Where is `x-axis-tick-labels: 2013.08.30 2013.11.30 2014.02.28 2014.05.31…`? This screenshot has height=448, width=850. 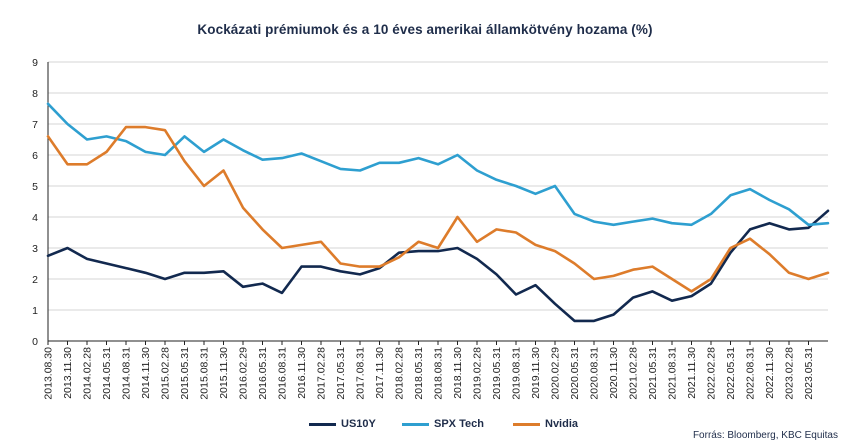 x-axis-tick-labels: 2013.08.30 2013.11.30 2014.02.28 2014.05.31… is located at coordinates (429, 373).